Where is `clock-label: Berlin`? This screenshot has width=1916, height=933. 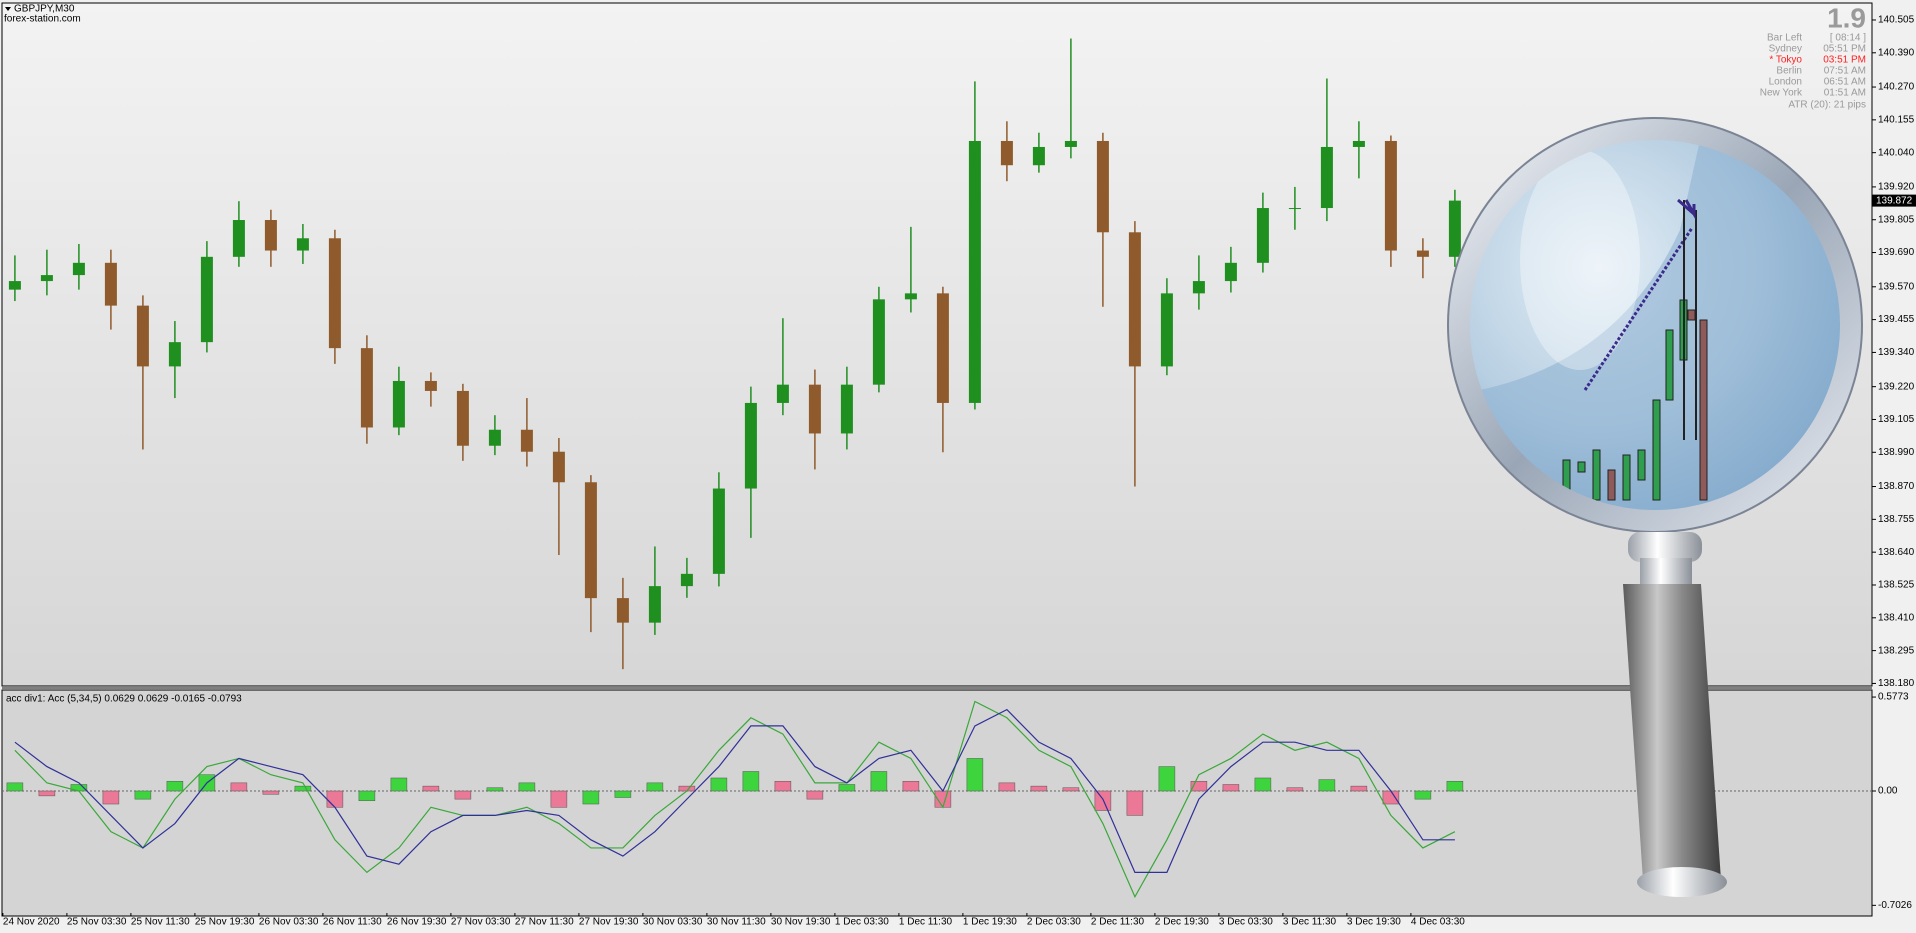 clock-label: Berlin is located at coordinates (1789, 71).